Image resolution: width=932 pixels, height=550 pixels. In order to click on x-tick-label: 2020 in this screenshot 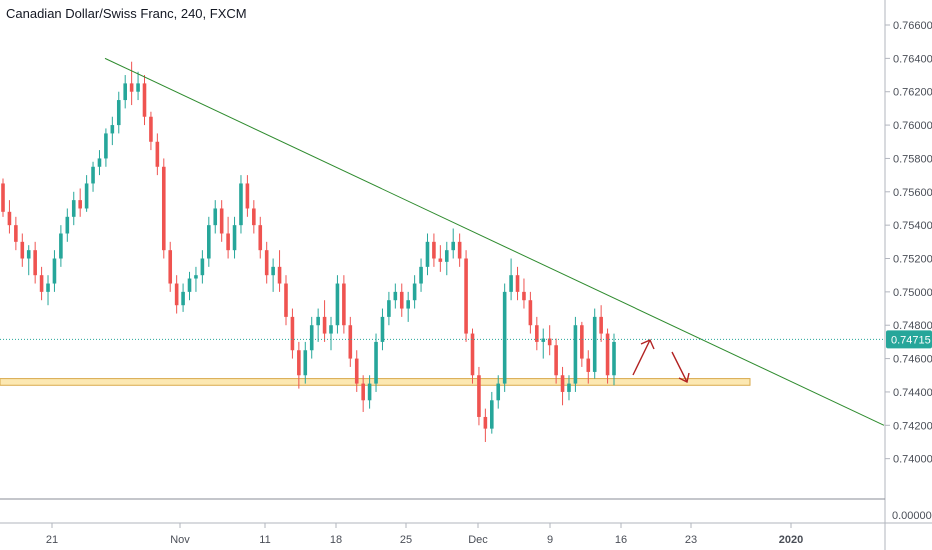, I will do `click(791, 540)`.